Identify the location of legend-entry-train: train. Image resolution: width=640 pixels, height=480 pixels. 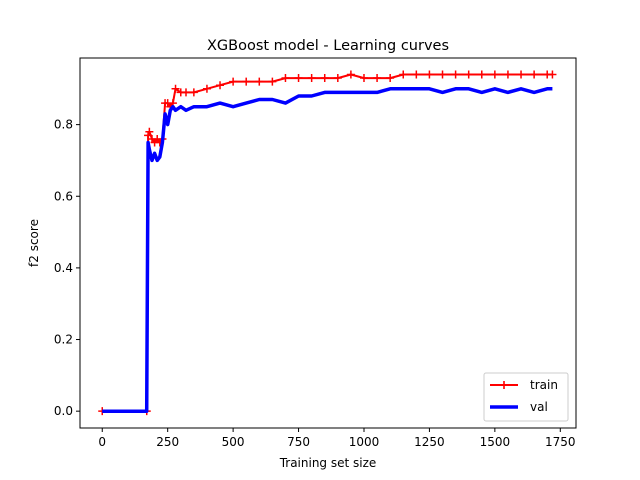
(524, 385).